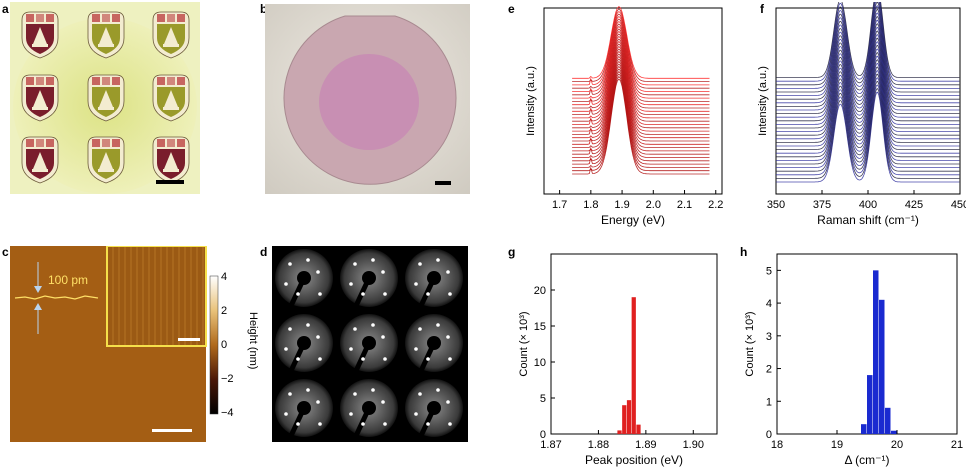 This screenshot has width=969, height=473. I want to click on x-tick-label: 1.8, so click(590, 205).